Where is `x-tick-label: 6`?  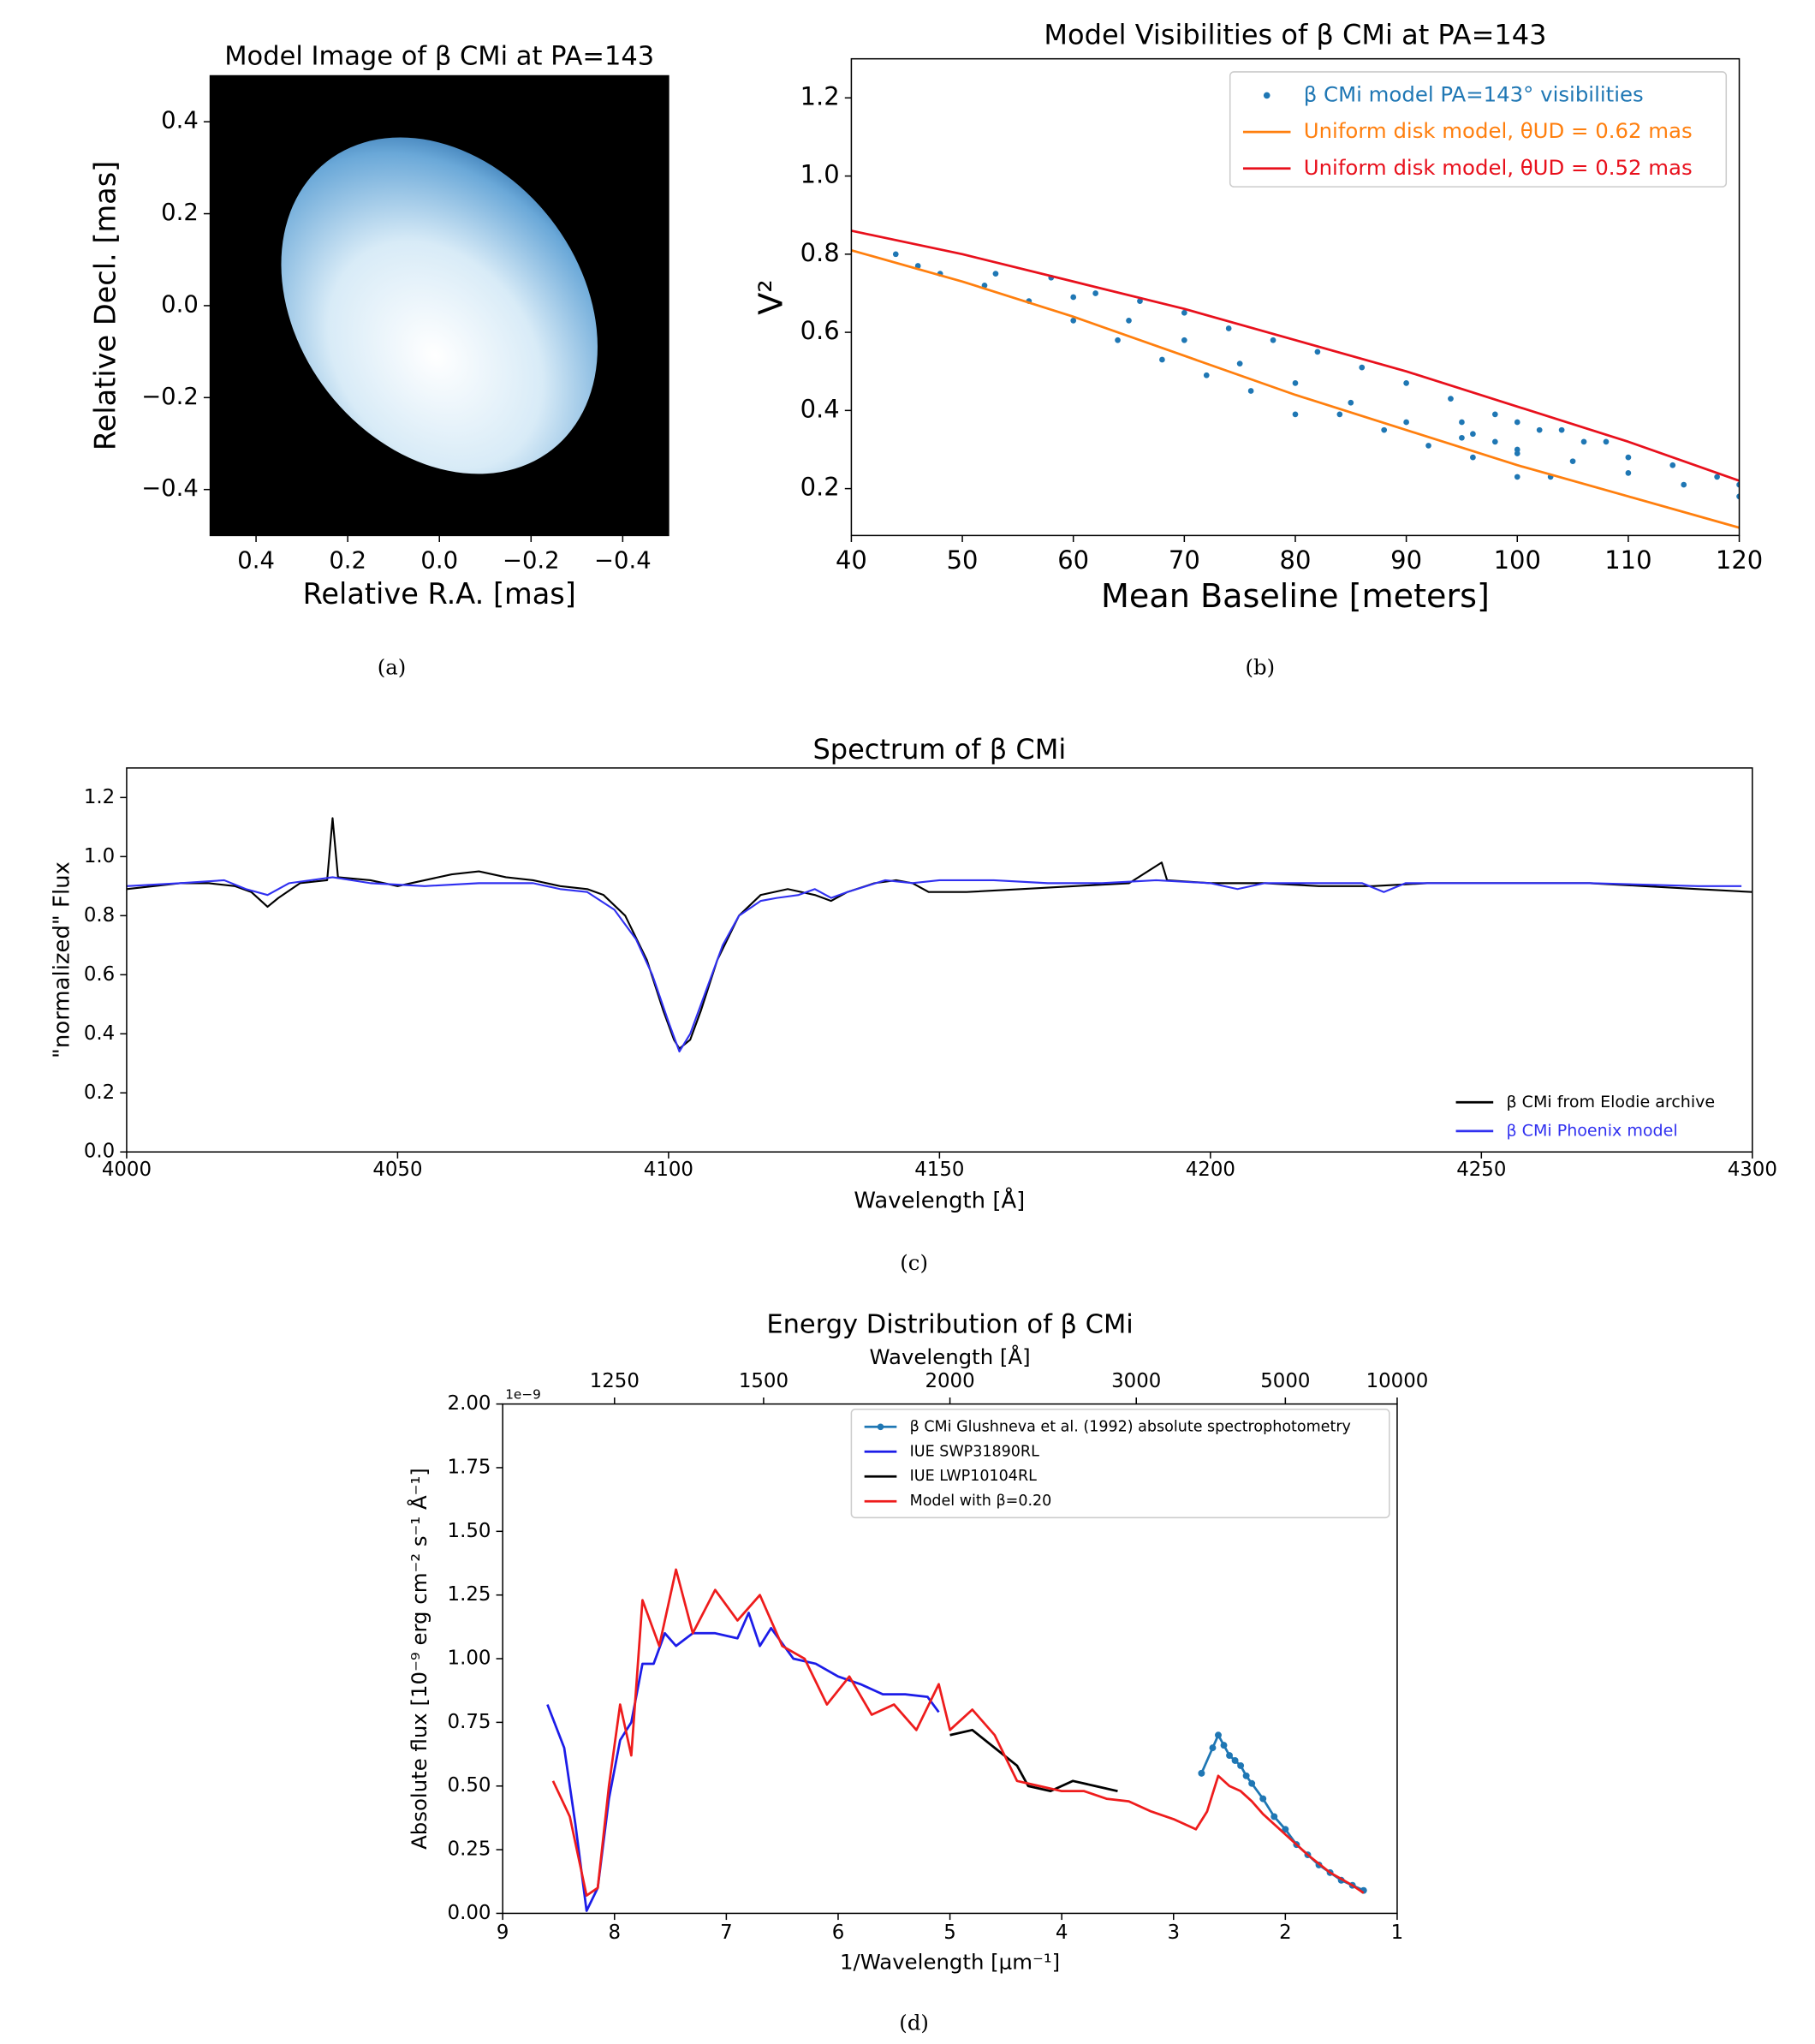 x-tick-label: 6 is located at coordinates (838, 1933).